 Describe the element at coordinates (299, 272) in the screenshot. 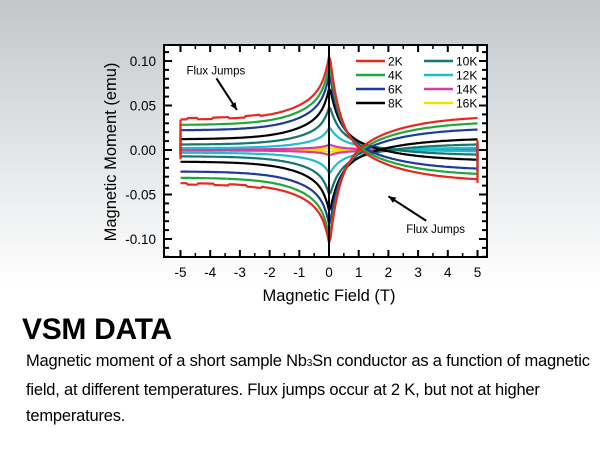

I see `x-tick-label: -1` at that location.